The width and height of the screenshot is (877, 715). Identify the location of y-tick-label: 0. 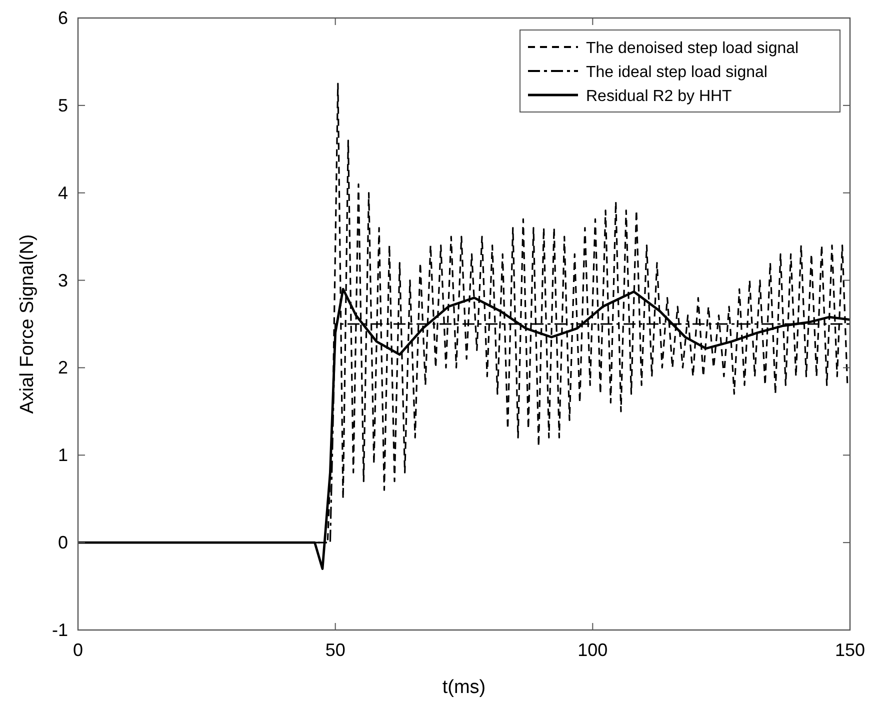
(63, 542).